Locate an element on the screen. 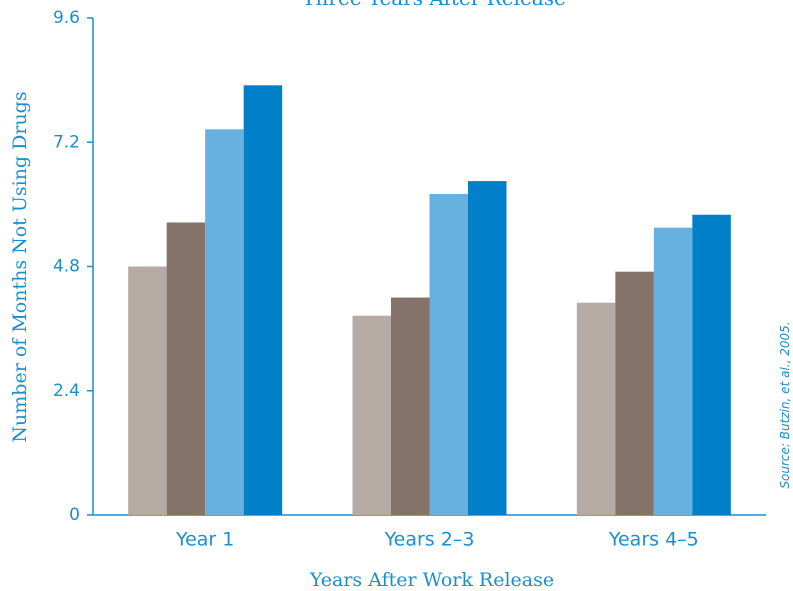  x-tick-label: Years 4–5 is located at coordinates (653, 540).